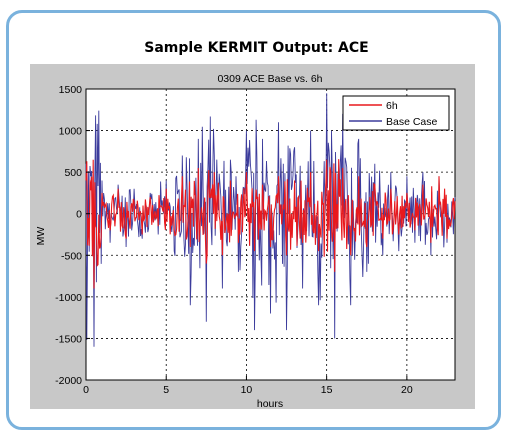  I want to click on legend: 6h Base Case, so click(396, 113).